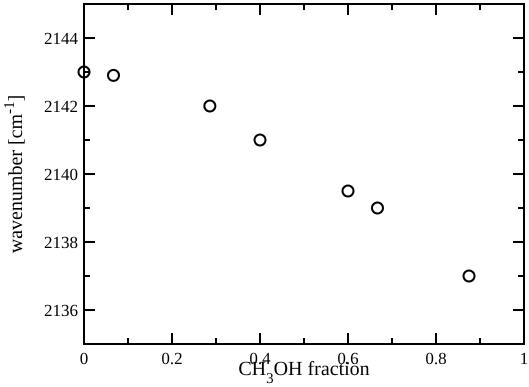 The height and width of the screenshot is (387, 529). I want to click on y-tick-label: 2144, so click(61, 38).